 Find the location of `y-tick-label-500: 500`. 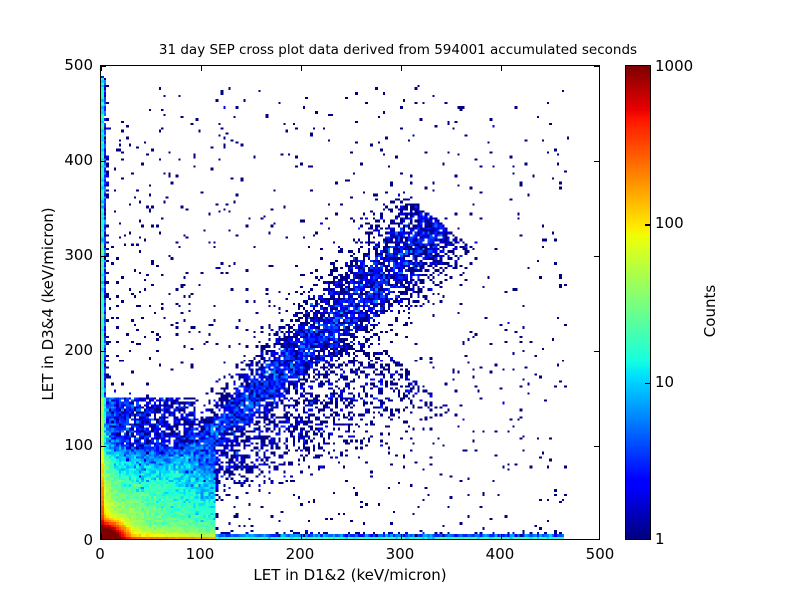

y-tick-label-500: 500 is located at coordinates (78, 65).